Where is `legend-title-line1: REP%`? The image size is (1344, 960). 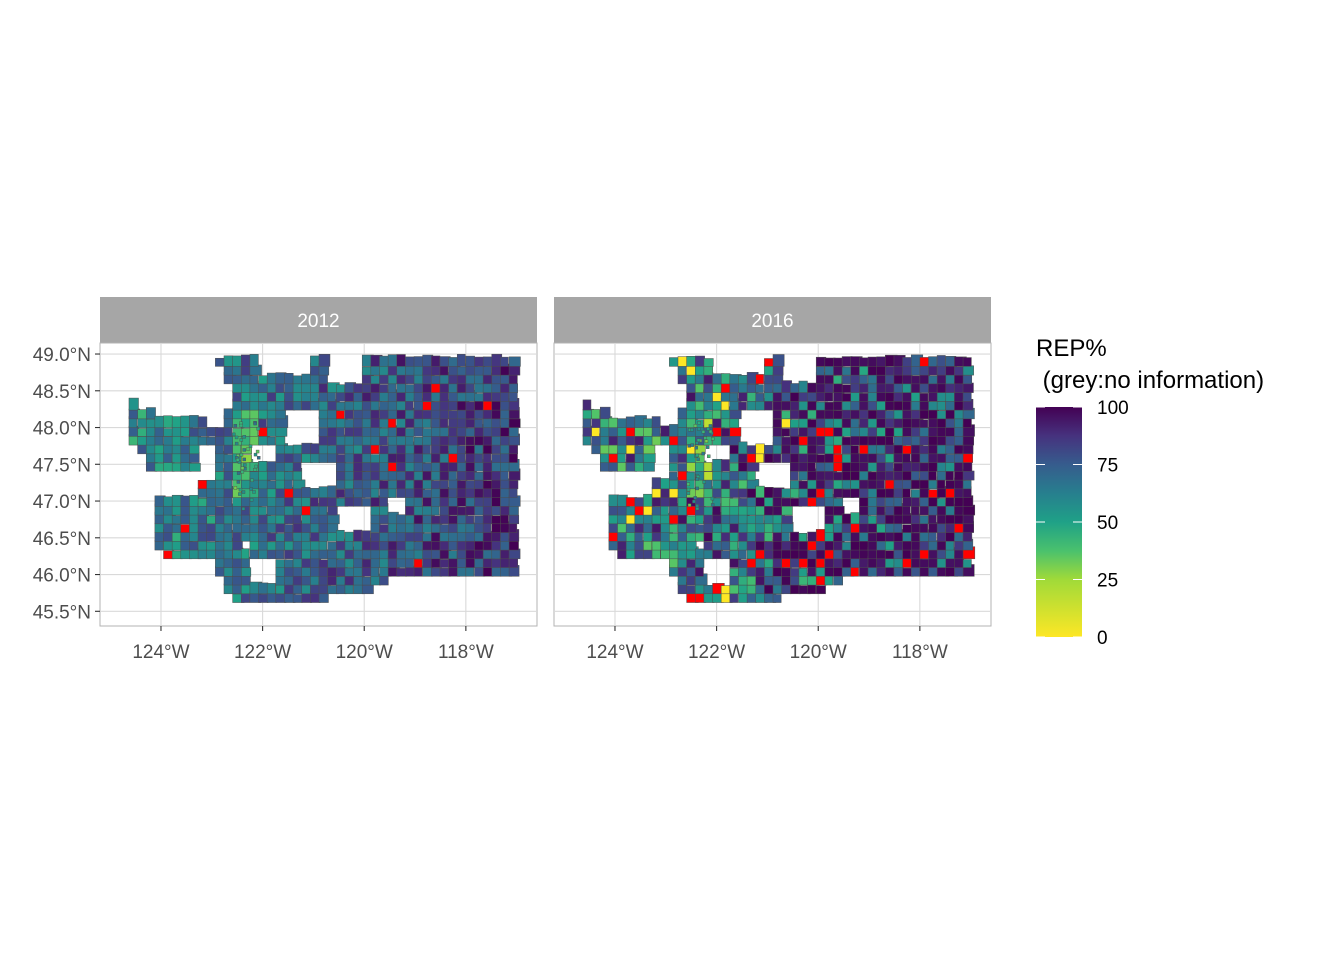 legend-title-line1: REP% is located at coordinates (1071, 348).